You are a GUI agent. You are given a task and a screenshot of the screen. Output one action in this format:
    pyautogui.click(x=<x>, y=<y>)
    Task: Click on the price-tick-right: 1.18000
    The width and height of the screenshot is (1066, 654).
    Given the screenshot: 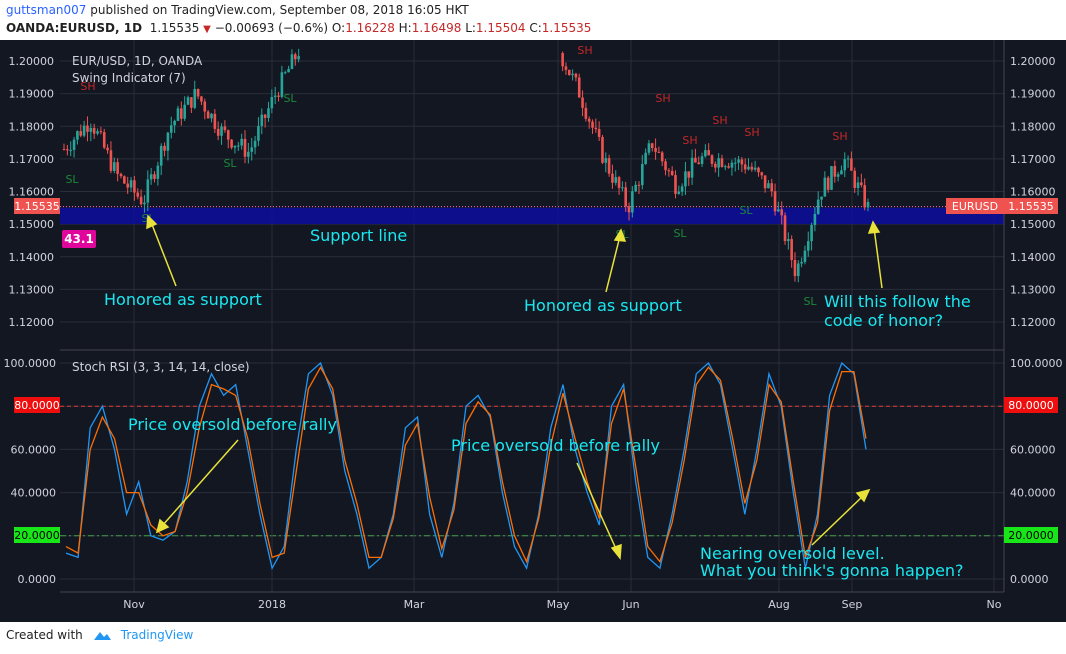 What is the action you would take?
    pyautogui.click(x=1033, y=126)
    